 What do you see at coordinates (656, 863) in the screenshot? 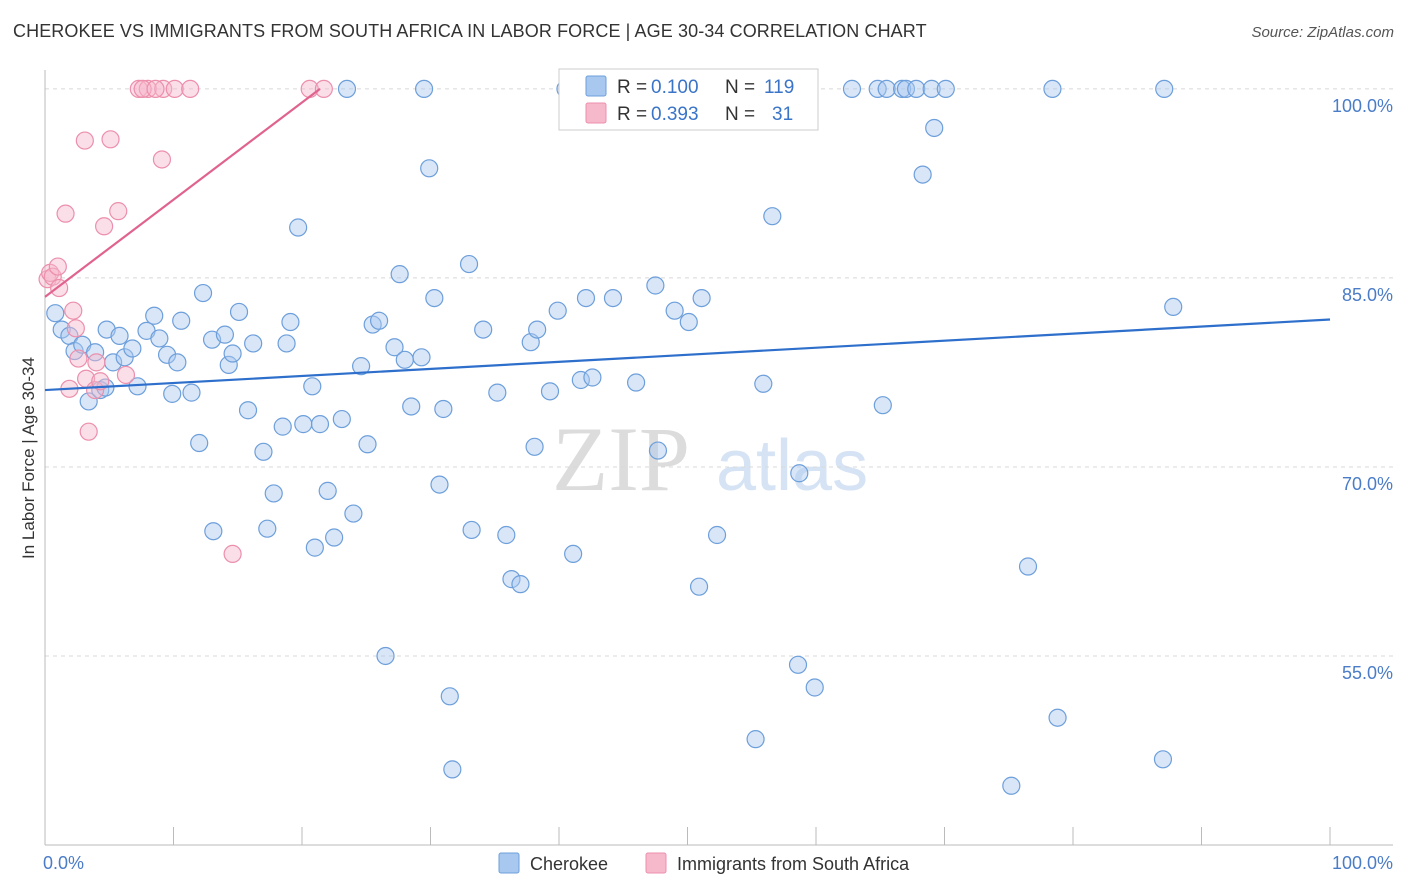
I see `series-swatch-immigrants` at bounding box center [656, 863].